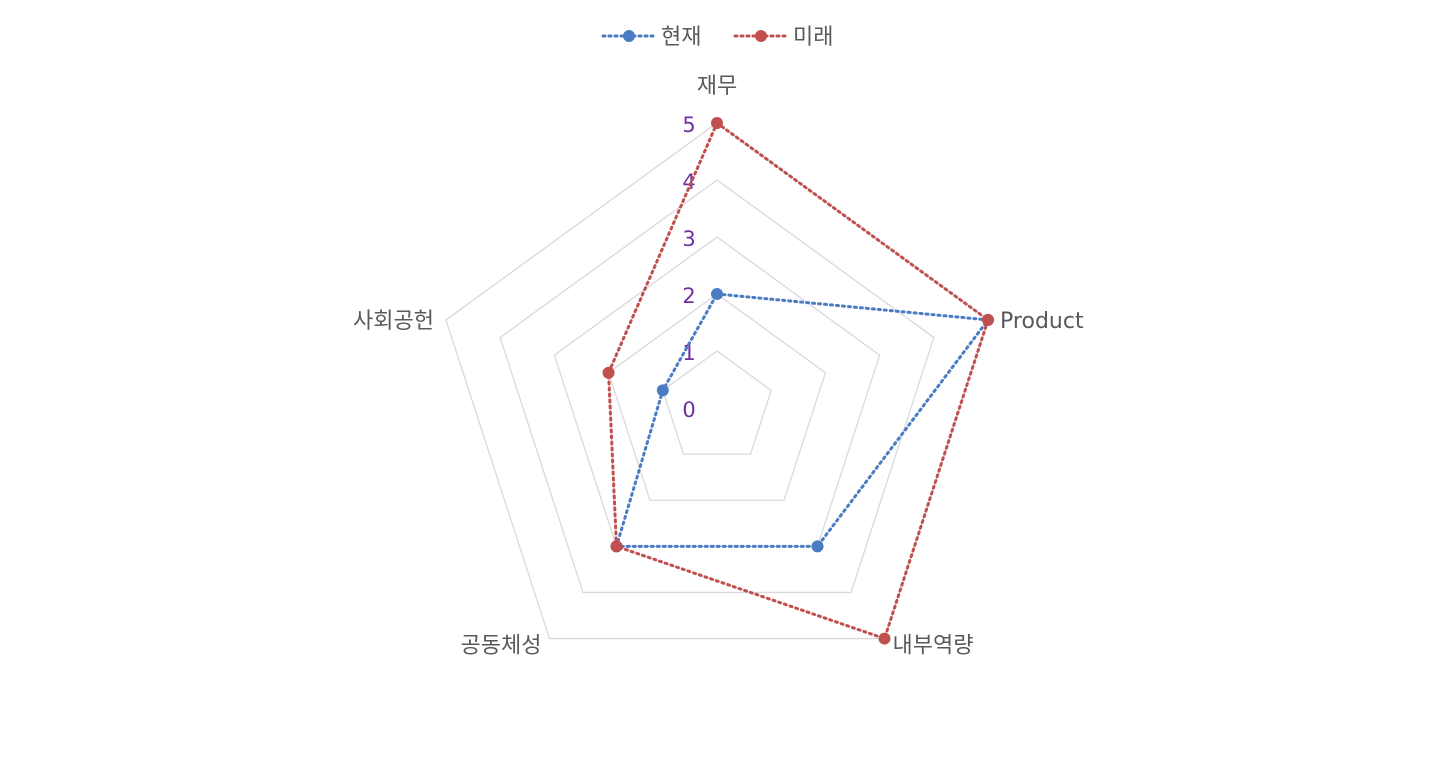  I want to click on category-label: Product, so click(1042, 321).